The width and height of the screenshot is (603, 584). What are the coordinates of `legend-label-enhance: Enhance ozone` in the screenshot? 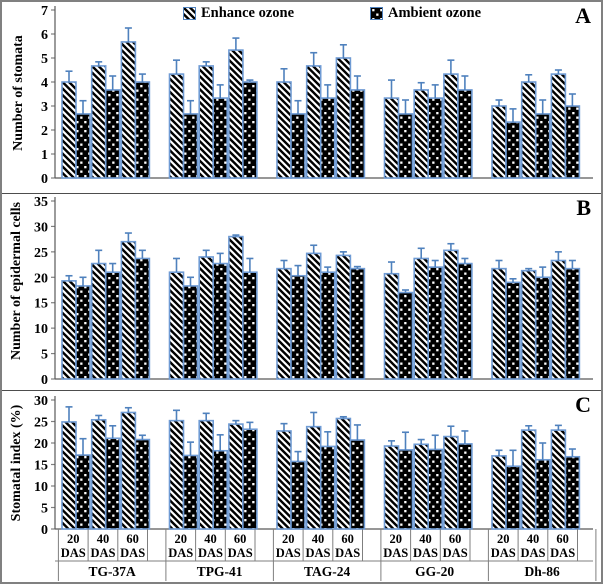 It's located at (248, 13).